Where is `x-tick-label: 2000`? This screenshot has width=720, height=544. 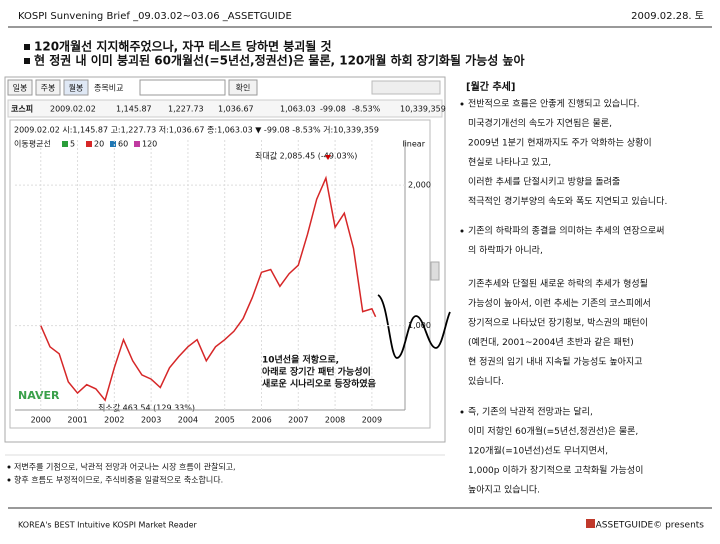 x-tick-label: 2000 is located at coordinates (41, 420).